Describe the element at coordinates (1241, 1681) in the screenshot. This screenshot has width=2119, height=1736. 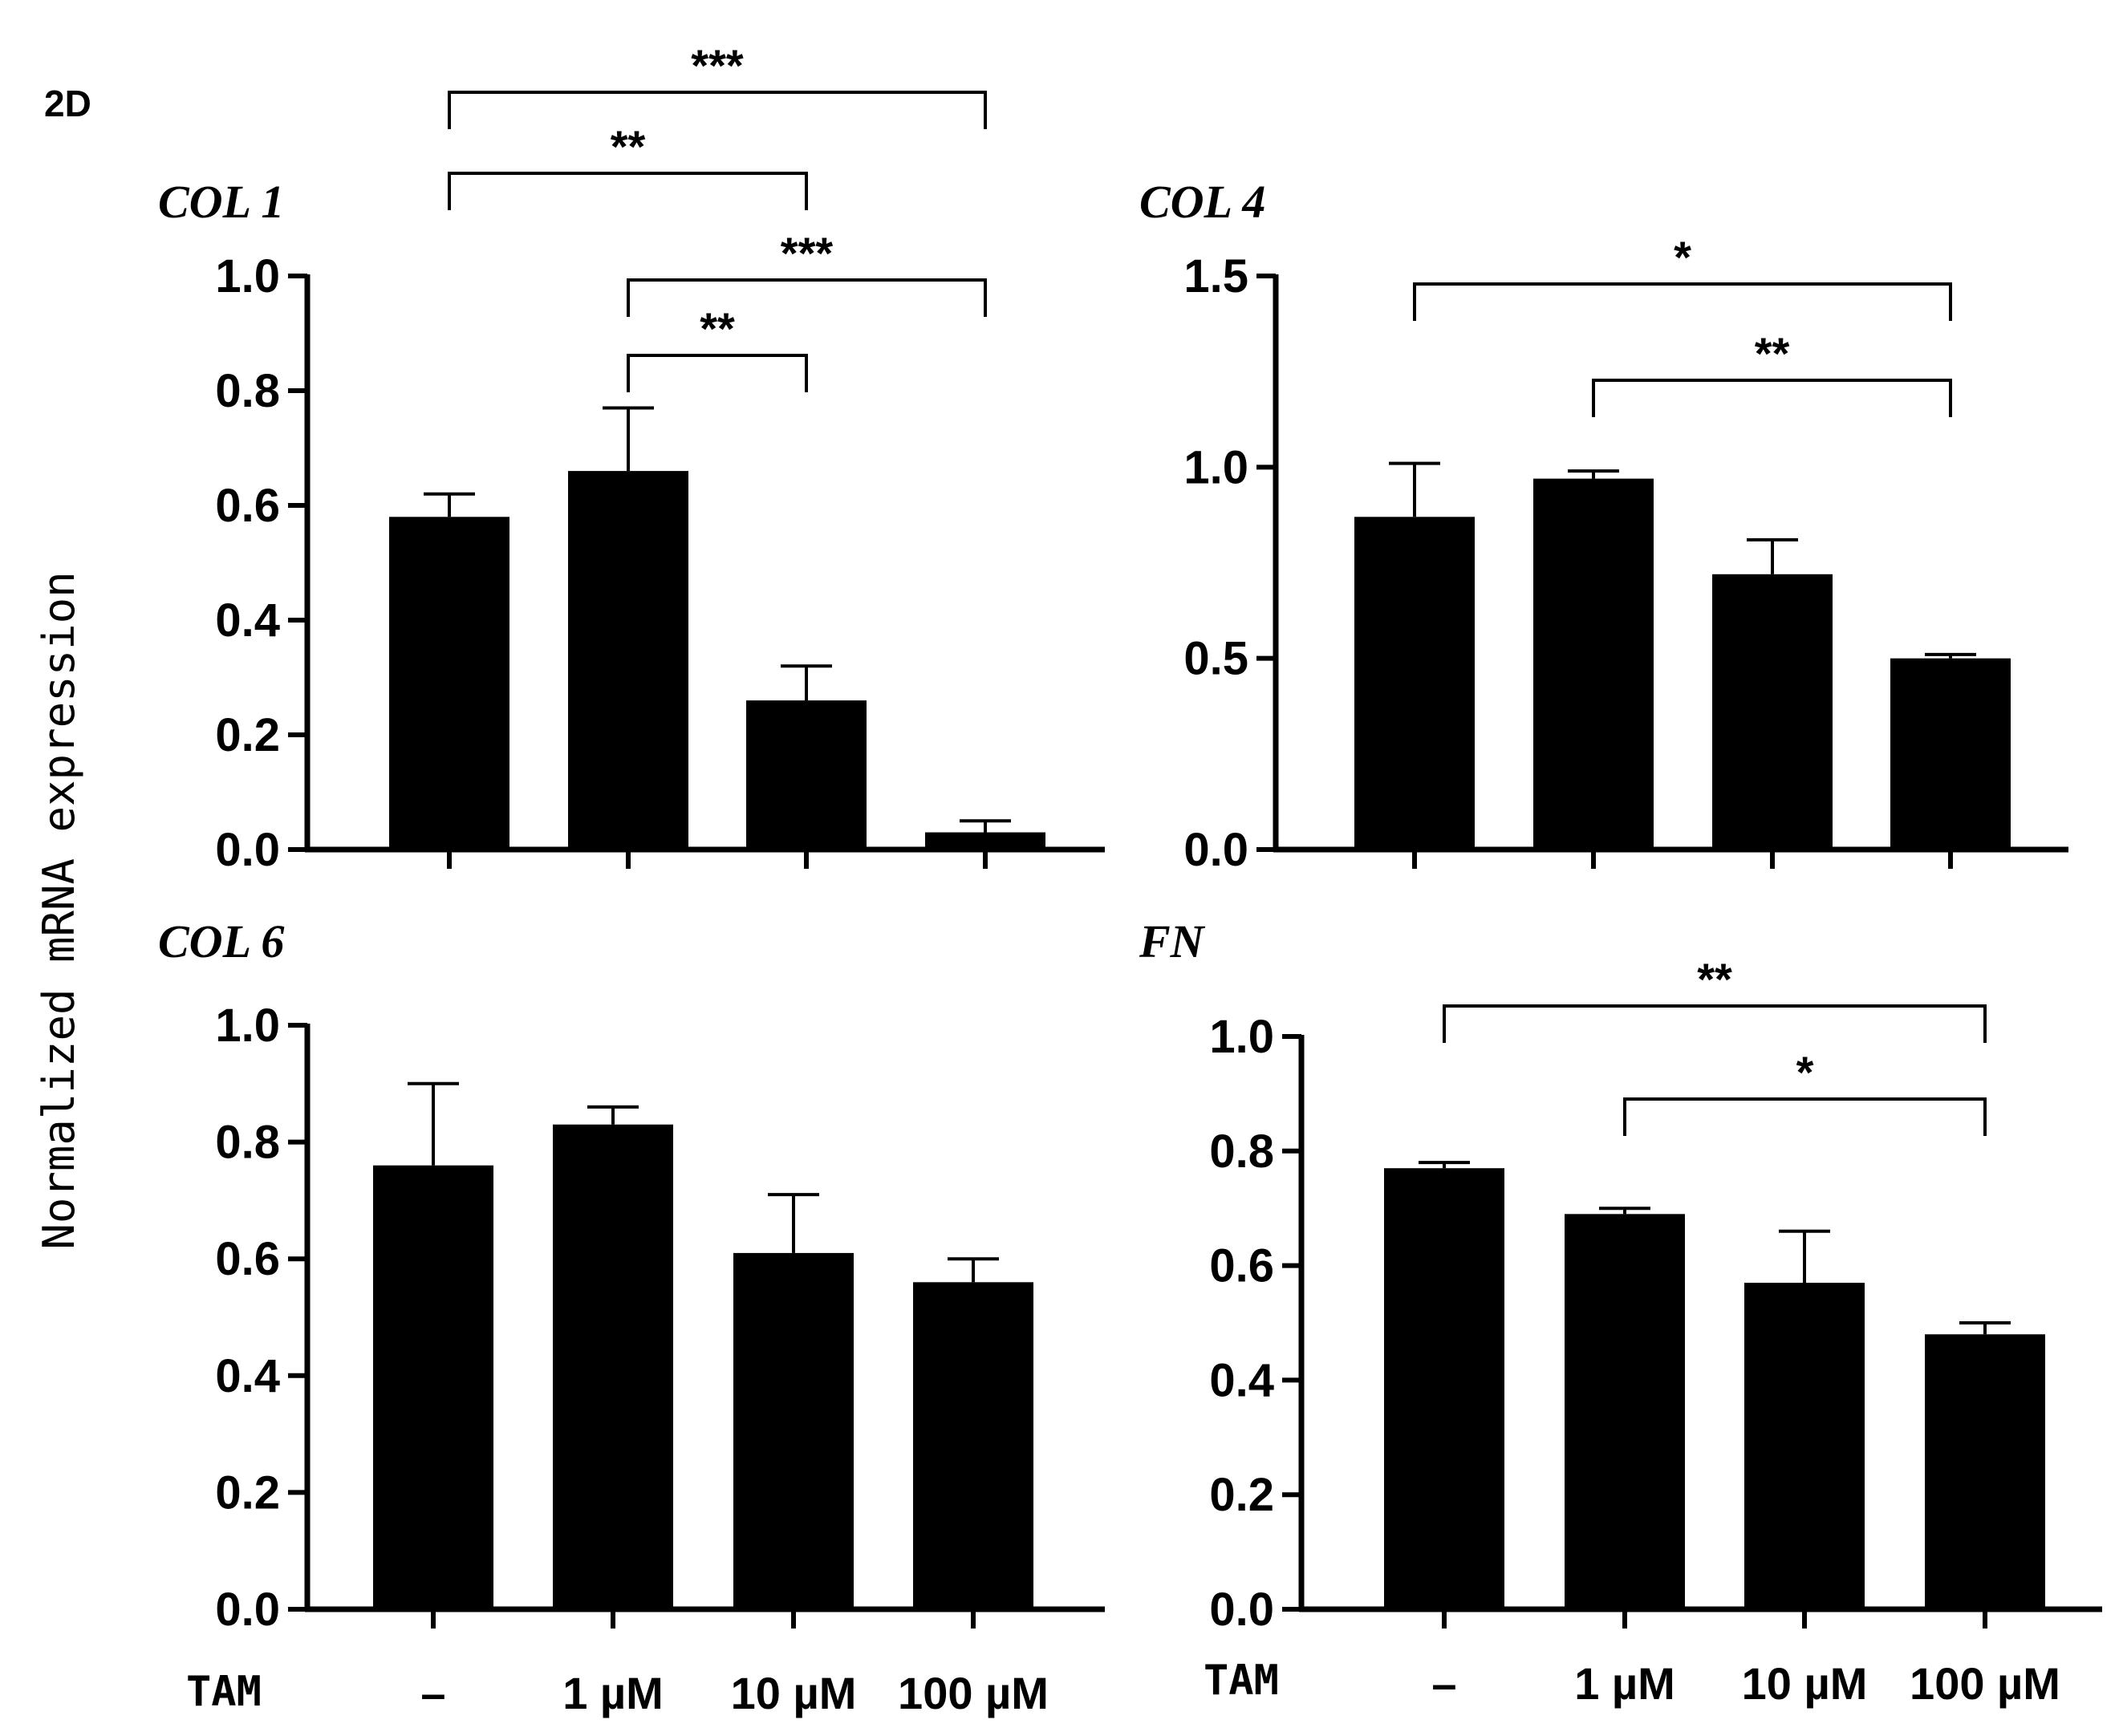
I see `treatment-label-right: TAM` at that location.